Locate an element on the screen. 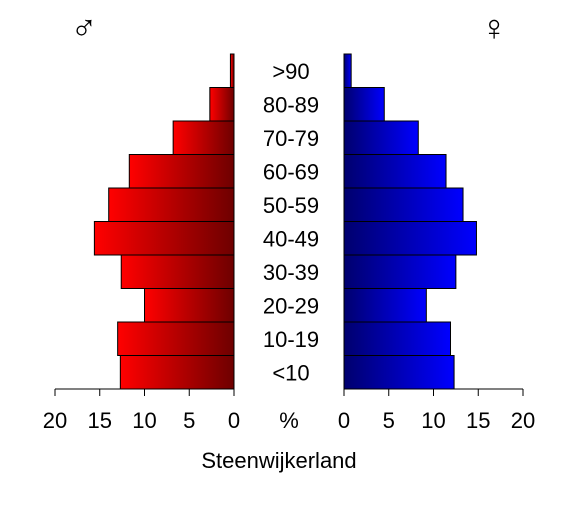  age-group-label: 80-89 is located at coordinates (291, 104).